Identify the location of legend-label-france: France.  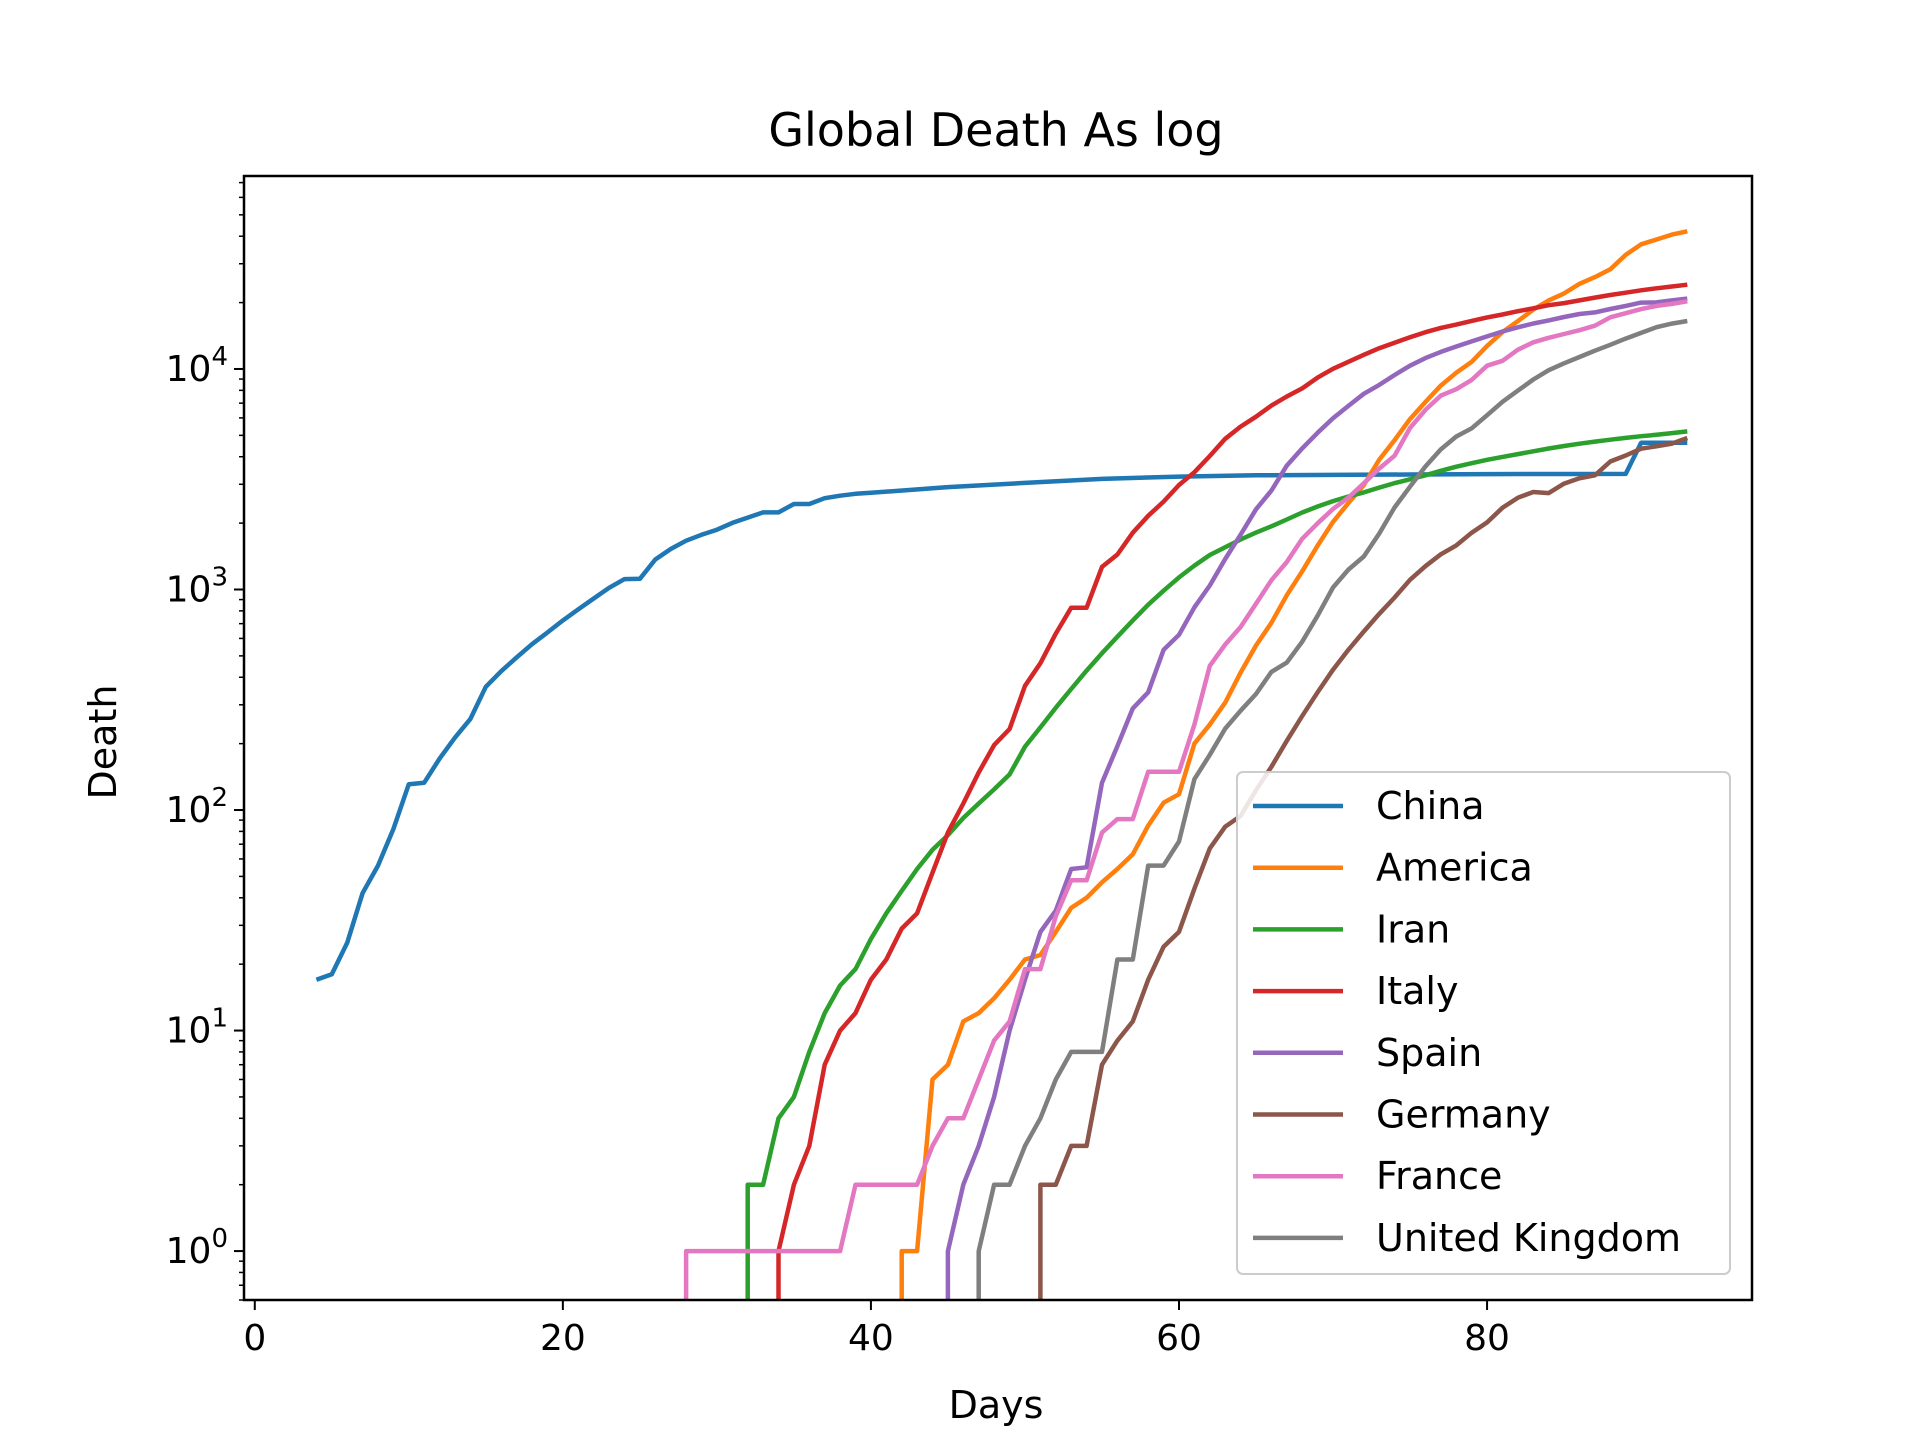
(1439, 1176).